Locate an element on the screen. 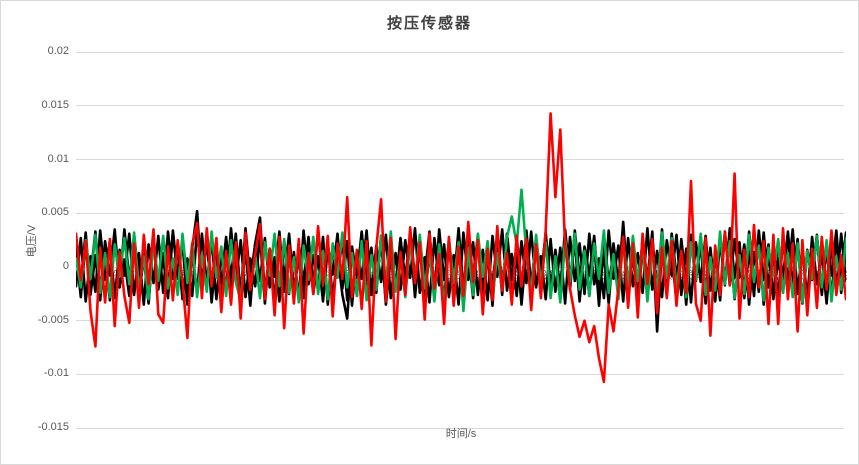 The image size is (859, 465). chart-title: 按压传感器 is located at coordinates (429, 23).